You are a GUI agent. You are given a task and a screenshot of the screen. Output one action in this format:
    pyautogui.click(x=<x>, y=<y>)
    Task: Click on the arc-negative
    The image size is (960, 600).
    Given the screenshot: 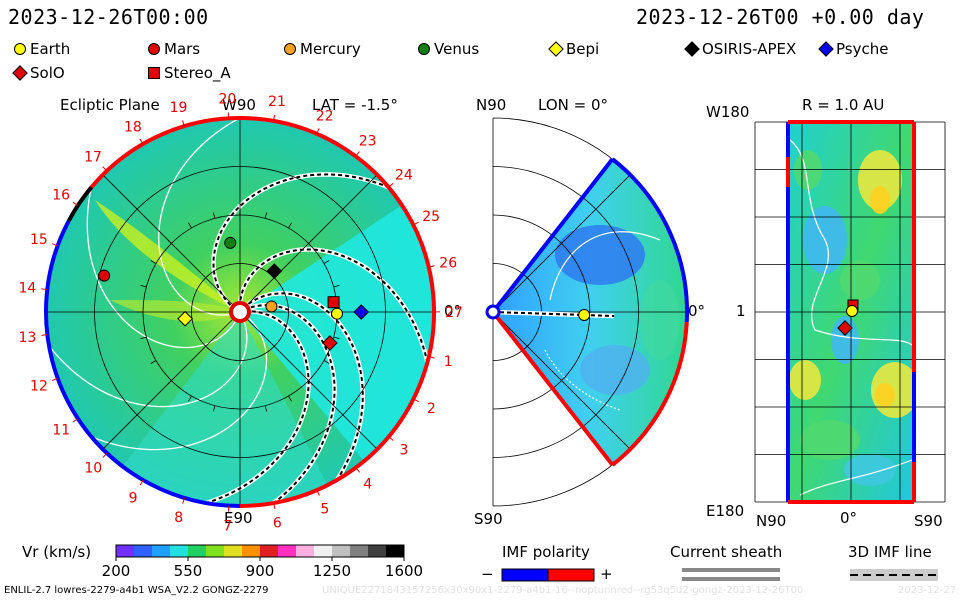 What is the action you would take?
    pyautogui.click(x=650, y=240)
    